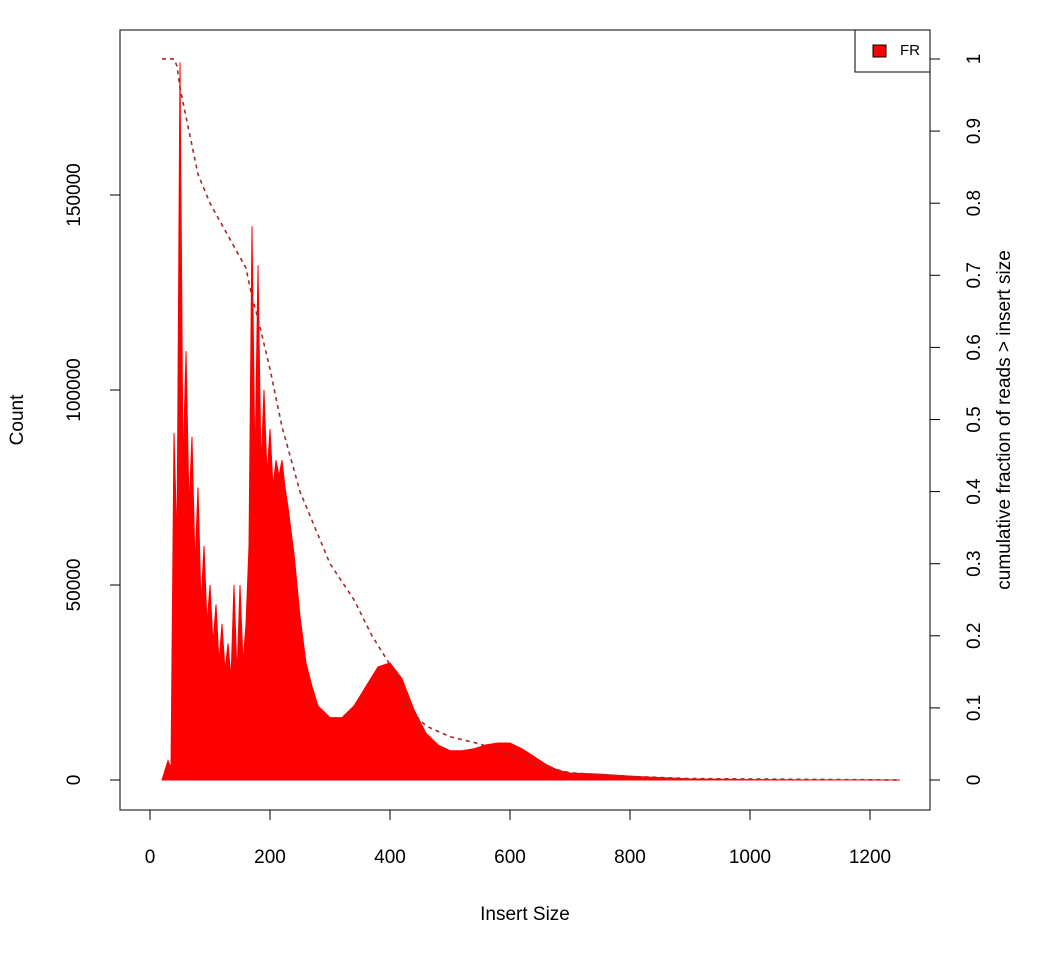 The width and height of the screenshot is (1050, 960). I want to click on x-tick-label: 1200, so click(870, 857).